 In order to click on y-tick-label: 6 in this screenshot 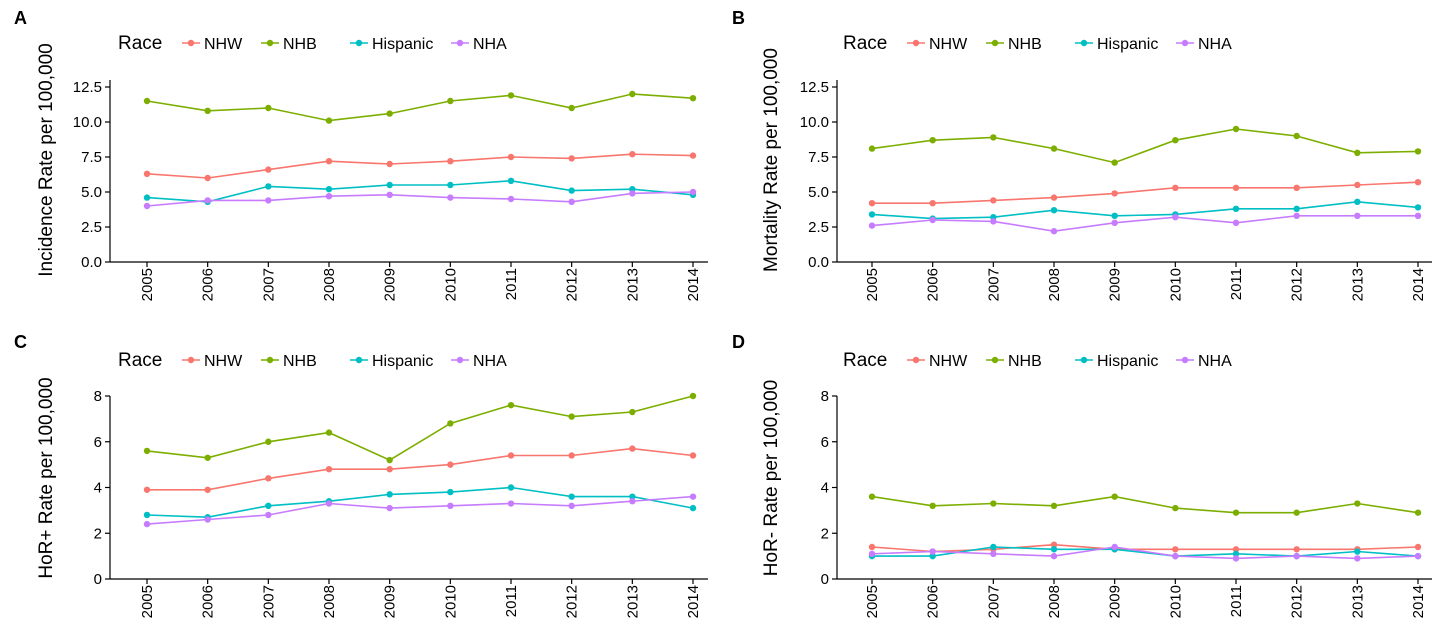, I will do `click(98, 442)`.